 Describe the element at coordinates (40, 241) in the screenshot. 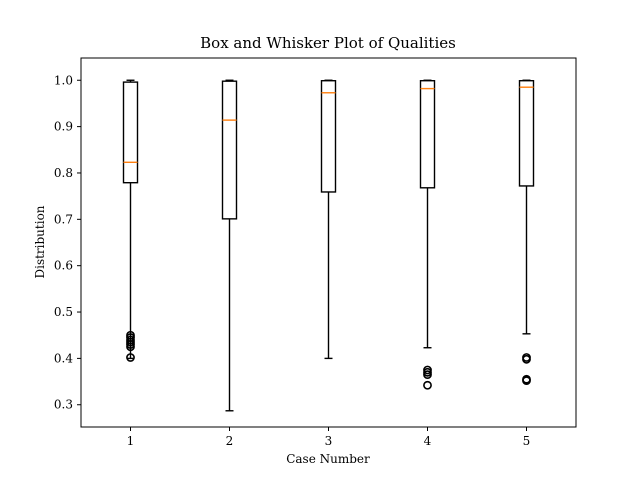

I see `y-axis-label: Distribution` at that location.